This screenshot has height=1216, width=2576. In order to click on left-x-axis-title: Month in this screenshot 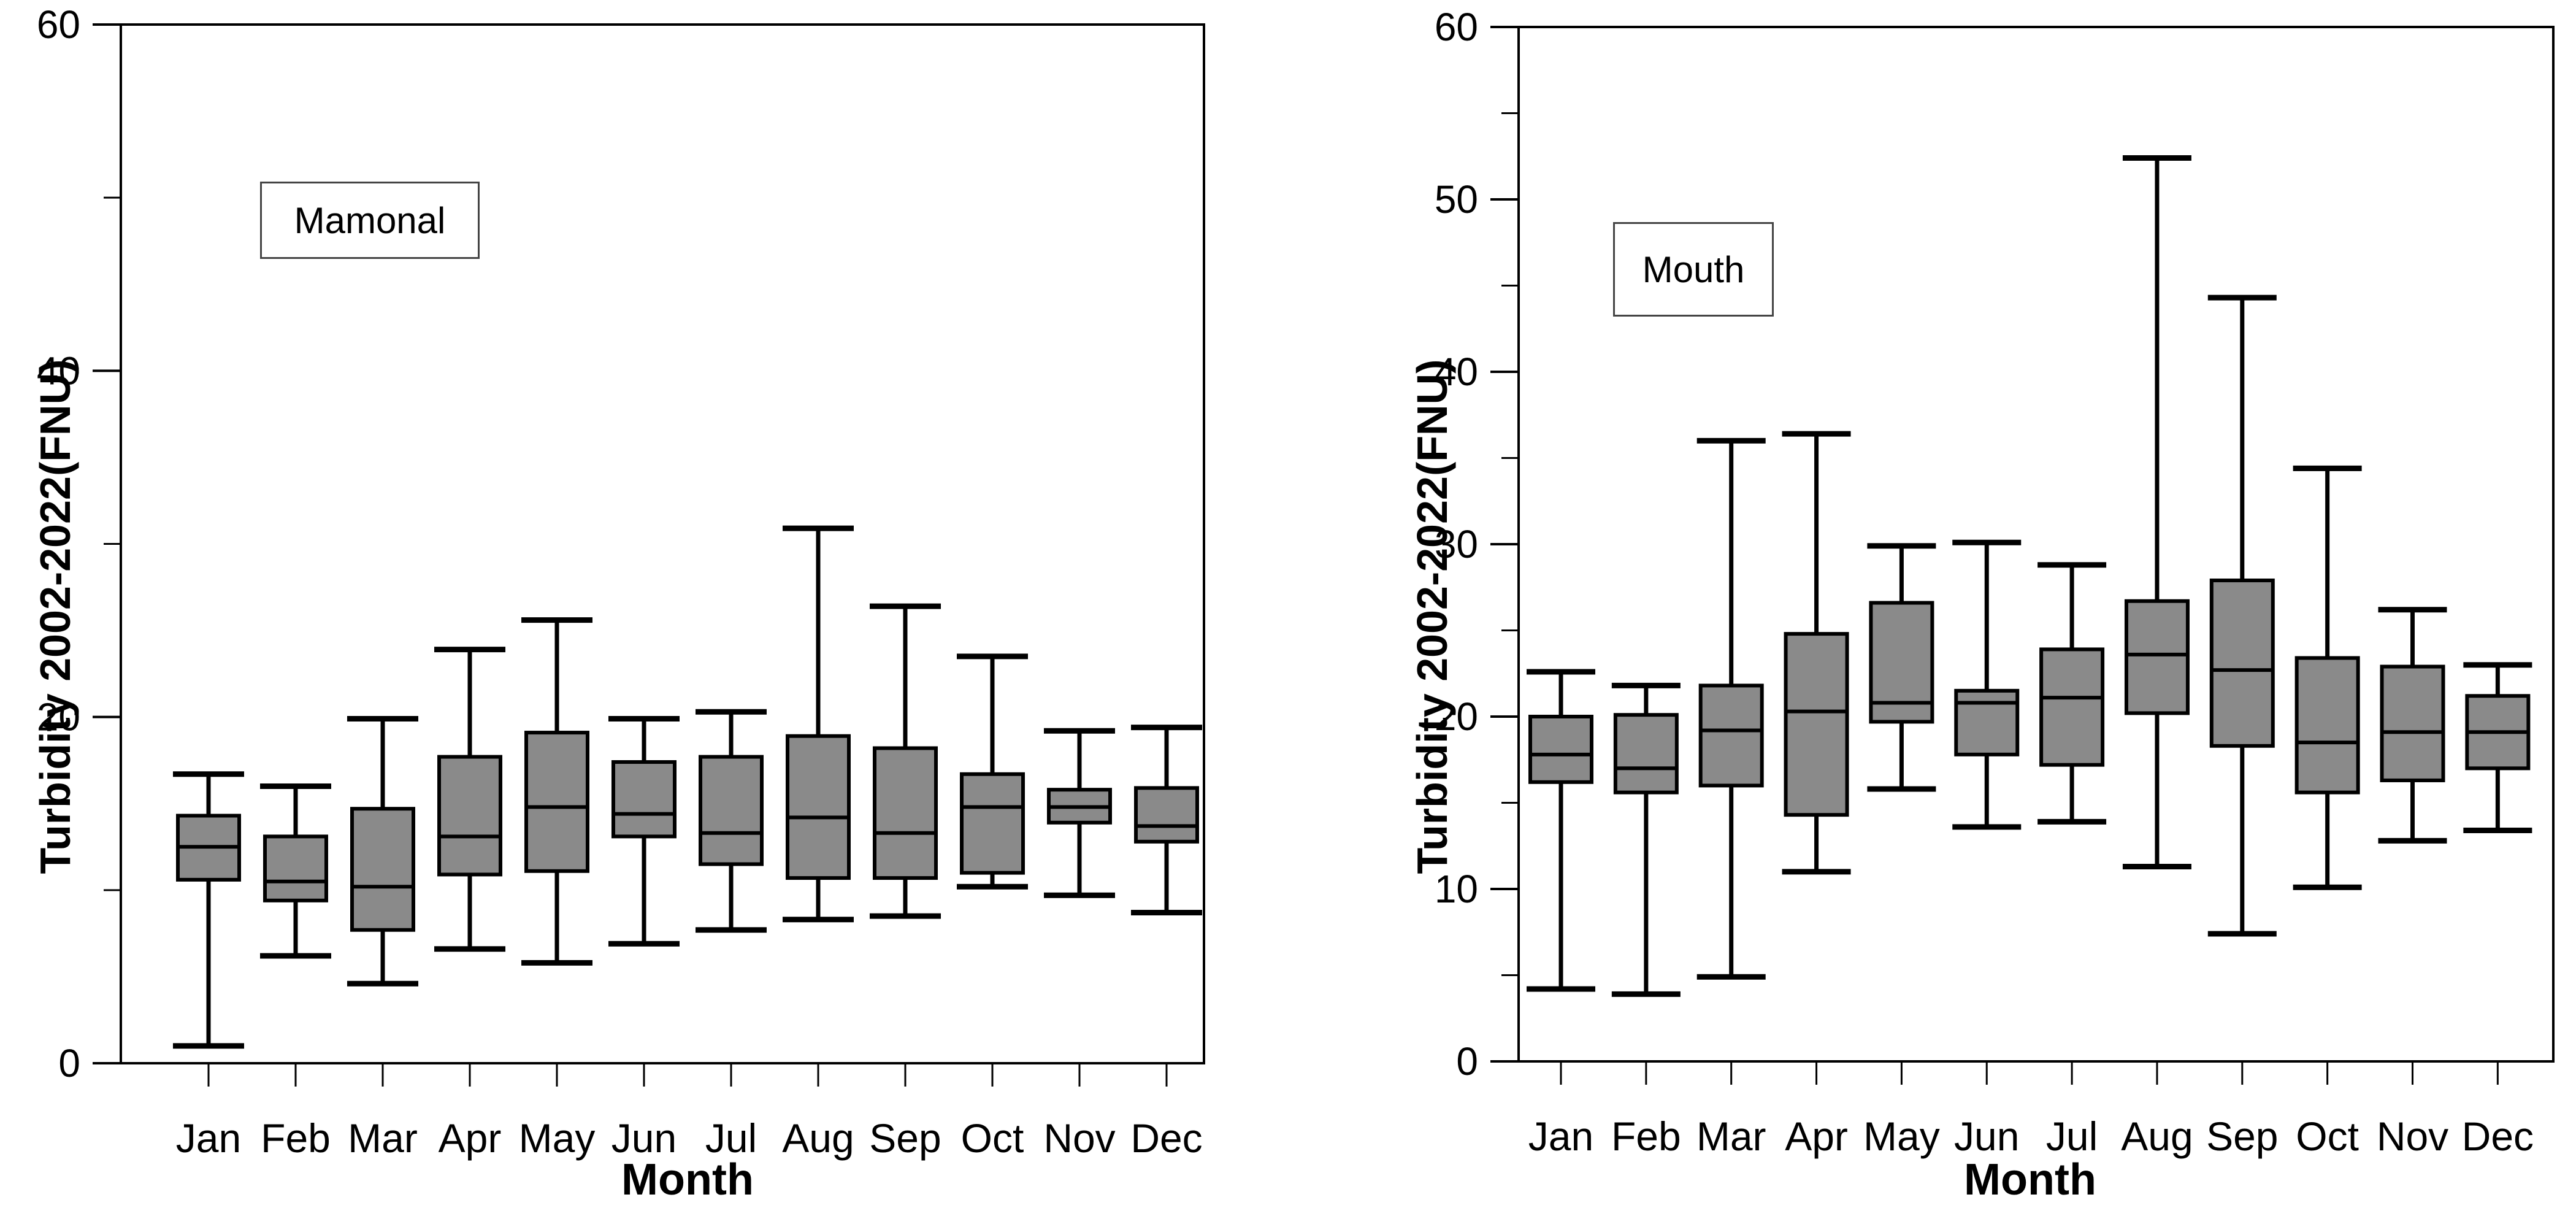, I will do `click(687, 1179)`.